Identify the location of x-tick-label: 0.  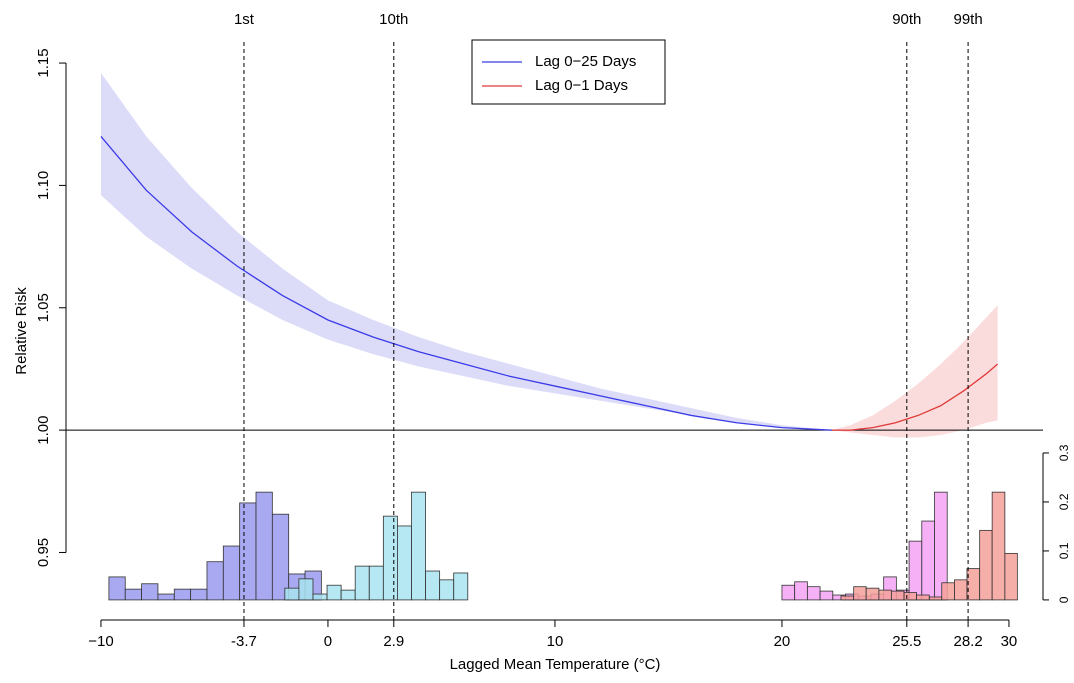
(328, 641).